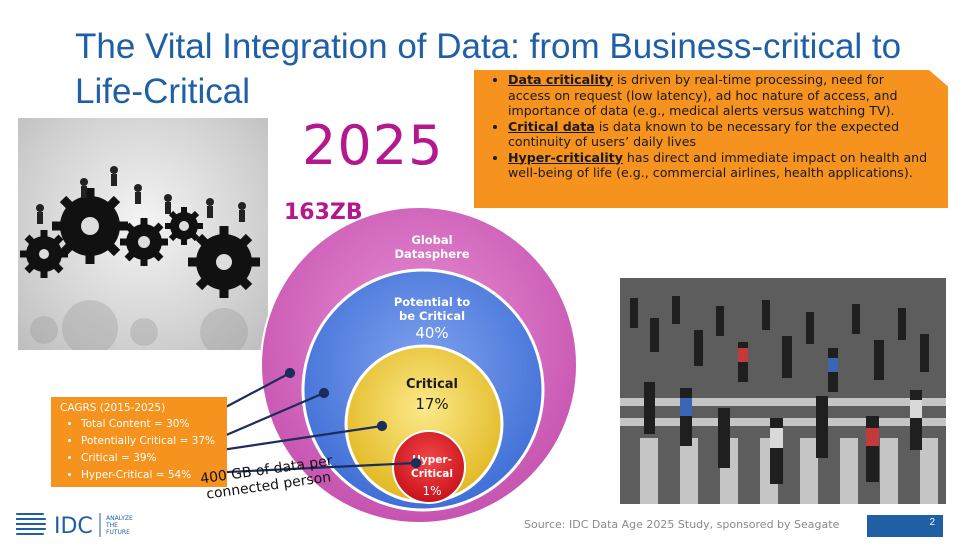 The image size is (960, 544). Describe the element at coordinates (431, 333) in the screenshot. I see `potential-pct: 40%` at that location.